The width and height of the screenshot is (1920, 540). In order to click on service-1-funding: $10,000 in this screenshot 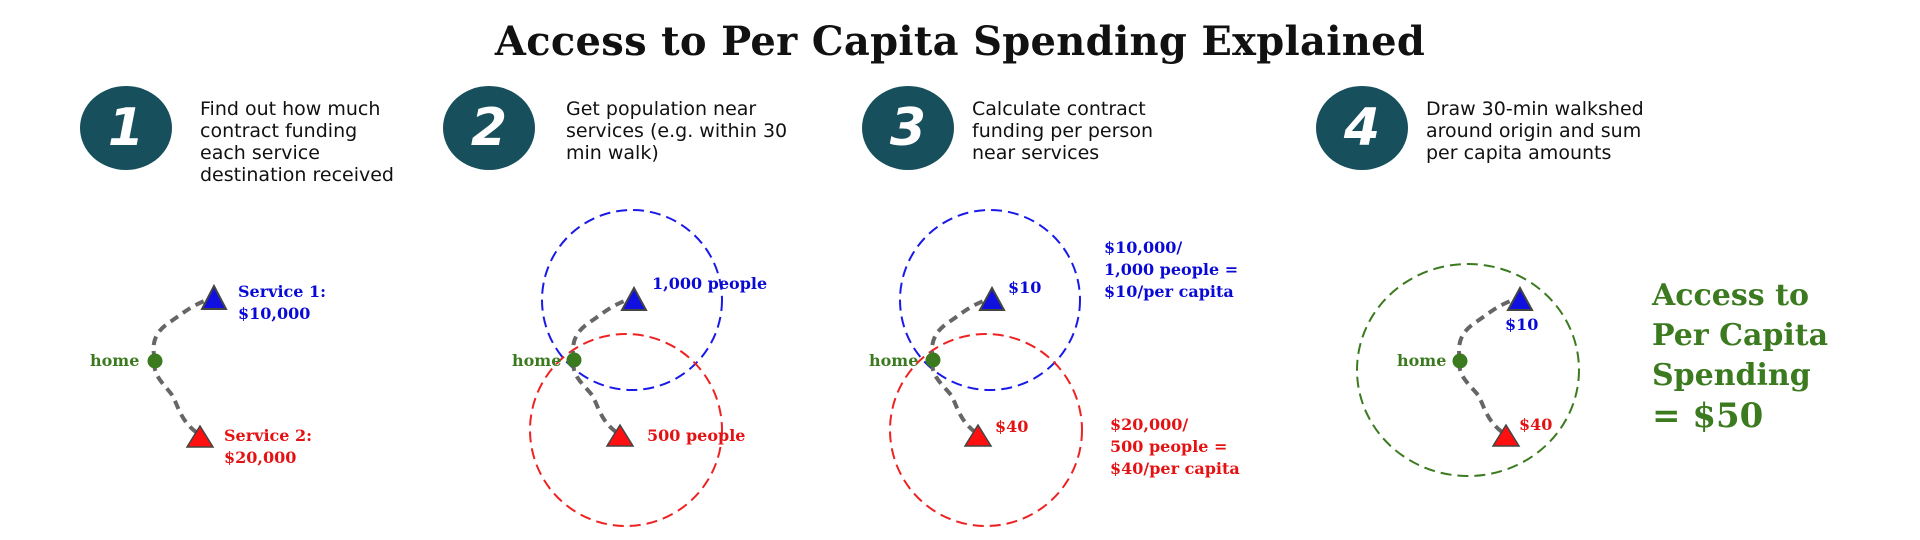, I will do `click(274, 313)`.